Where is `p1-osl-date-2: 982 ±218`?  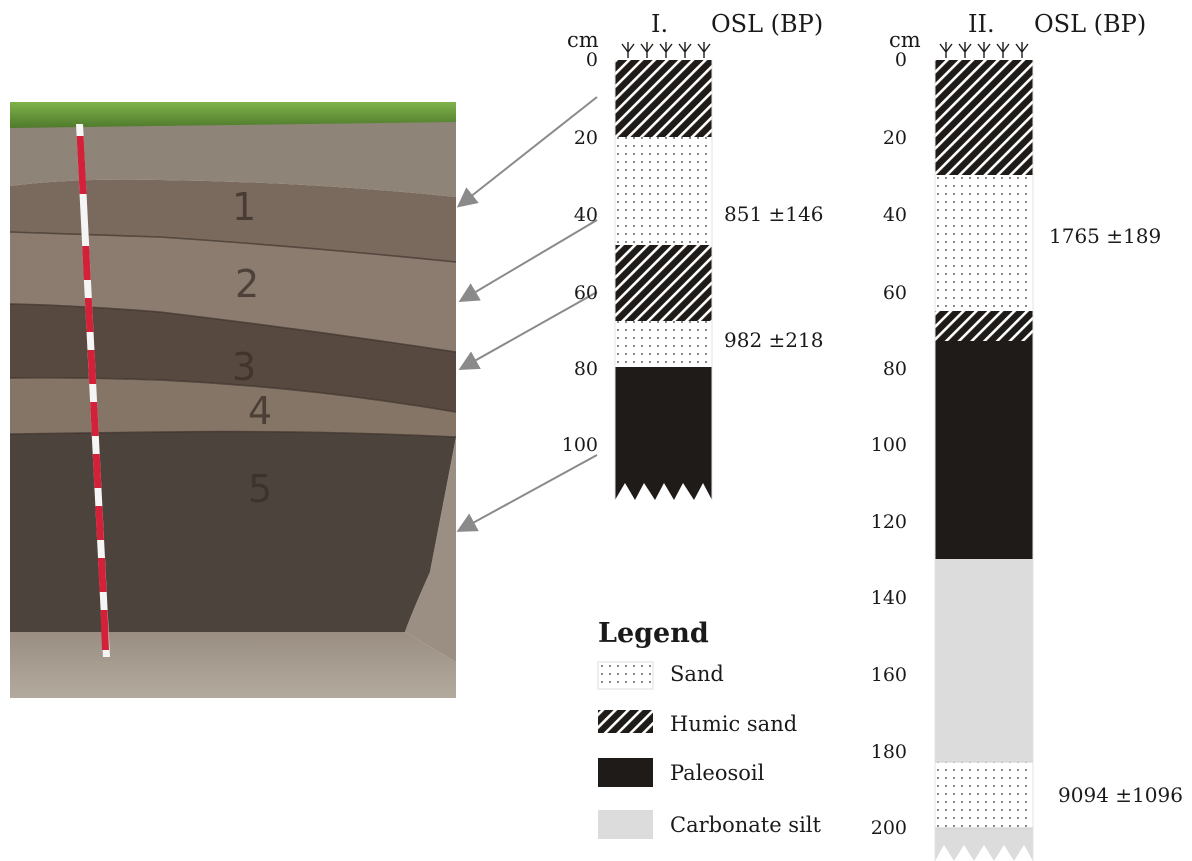 p1-osl-date-2: 982 ±218 is located at coordinates (774, 340).